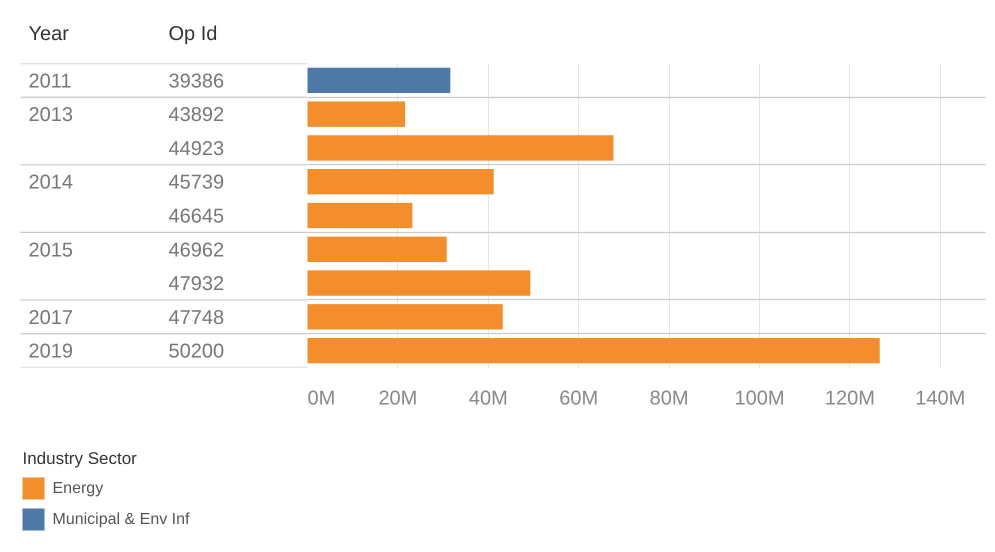  What do you see at coordinates (849, 399) in the screenshot?
I see `x-tick-label: 120M` at bounding box center [849, 399].